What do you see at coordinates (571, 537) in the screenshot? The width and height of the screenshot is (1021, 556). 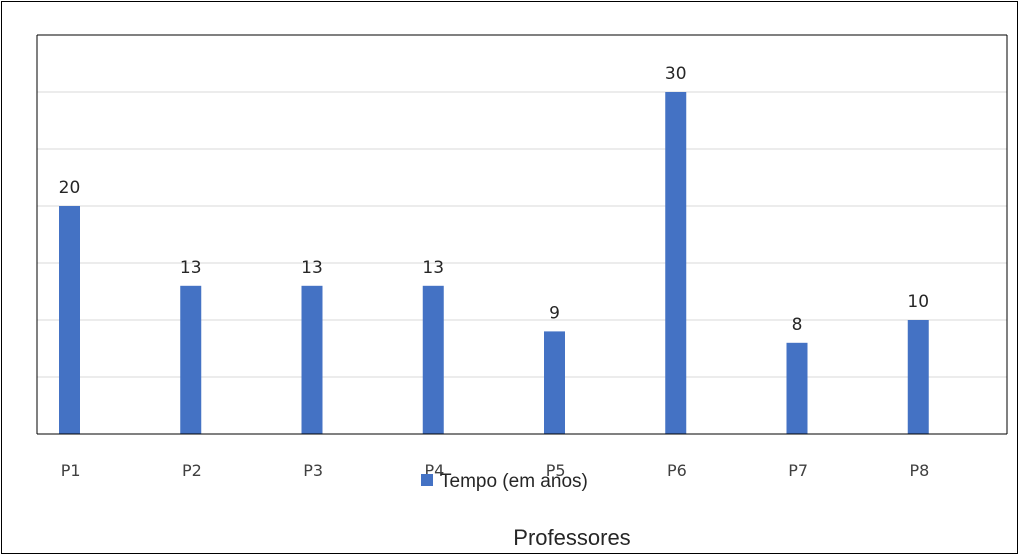 I see `x-axis-title: Professores` at bounding box center [571, 537].